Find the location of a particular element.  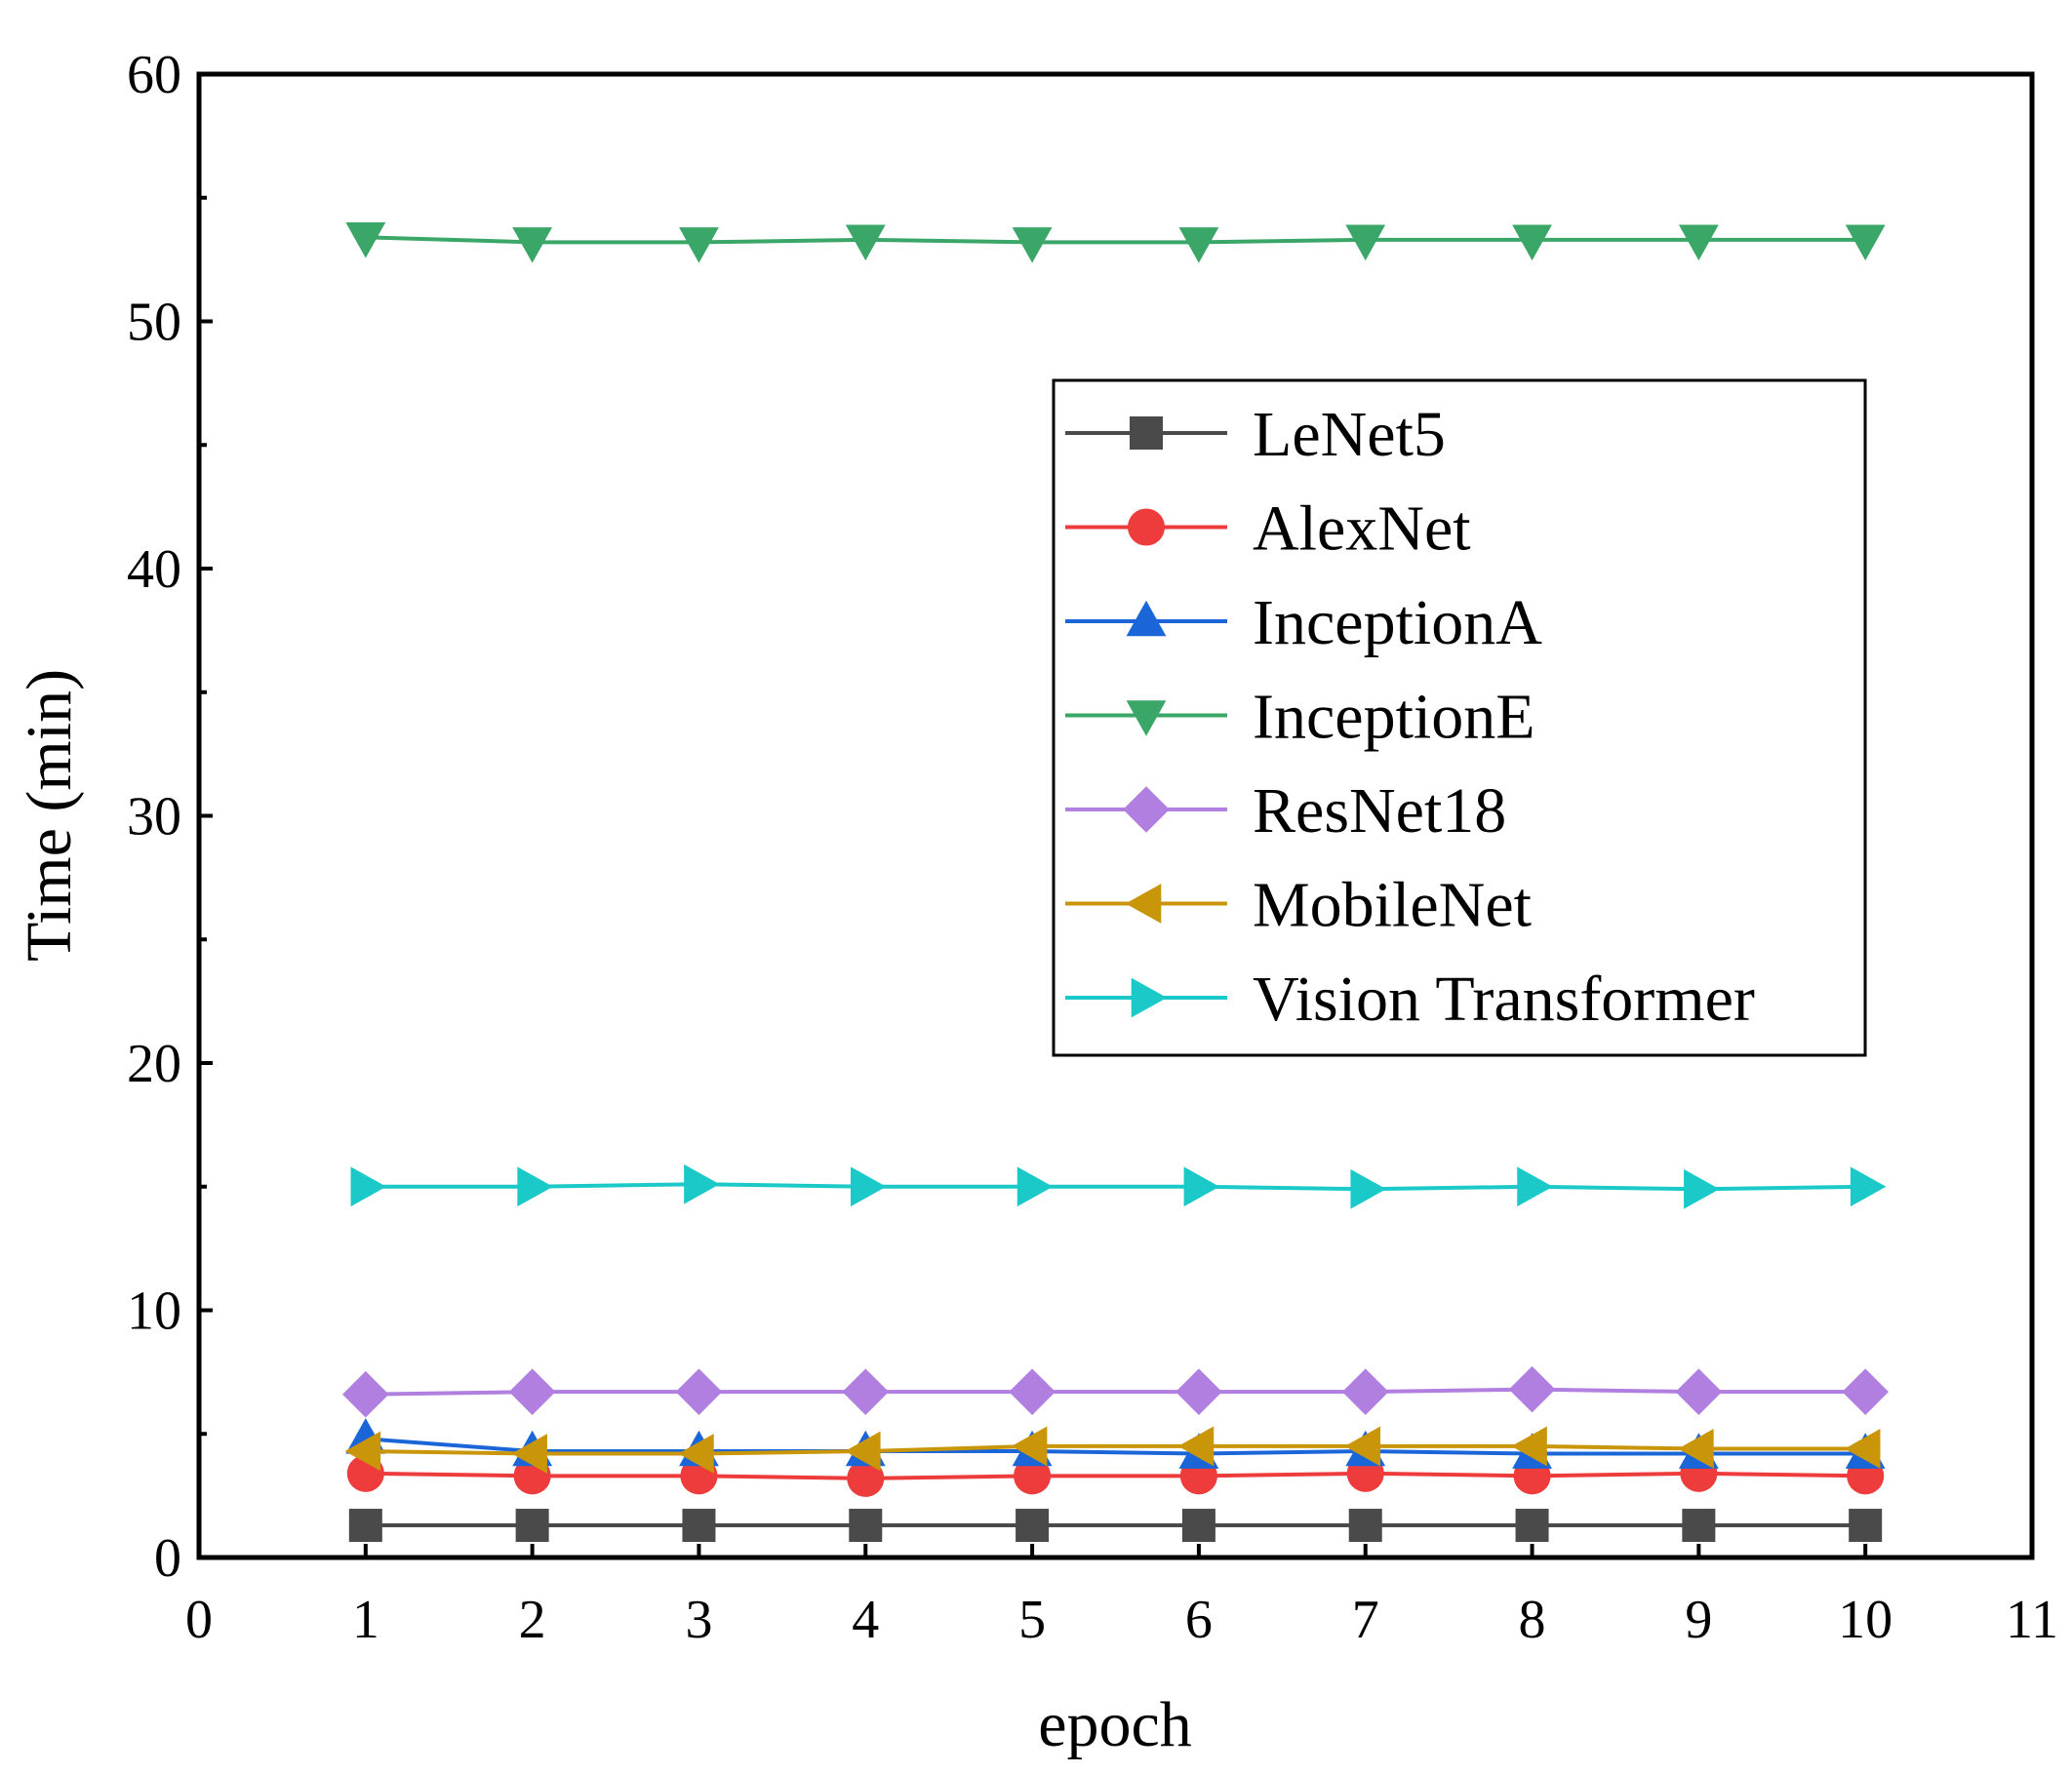

series-line-inceptiona is located at coordinates (1115, 1447).